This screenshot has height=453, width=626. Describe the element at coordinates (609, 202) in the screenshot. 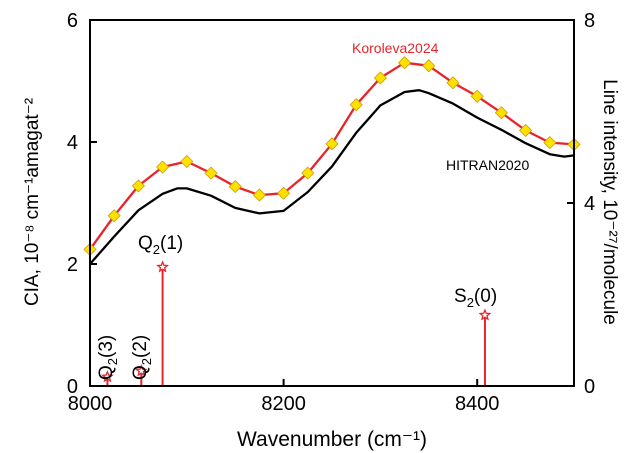

I see `right-y-axis-label: Line intensity, 10⁻²⁷/molecule` at that location.